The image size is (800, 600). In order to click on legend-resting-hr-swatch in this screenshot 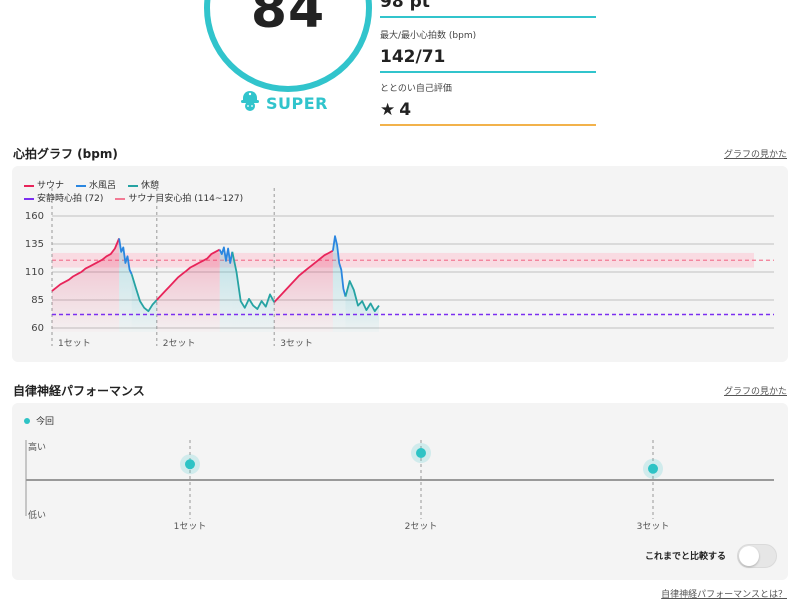, I will do `click(29, 198)`.